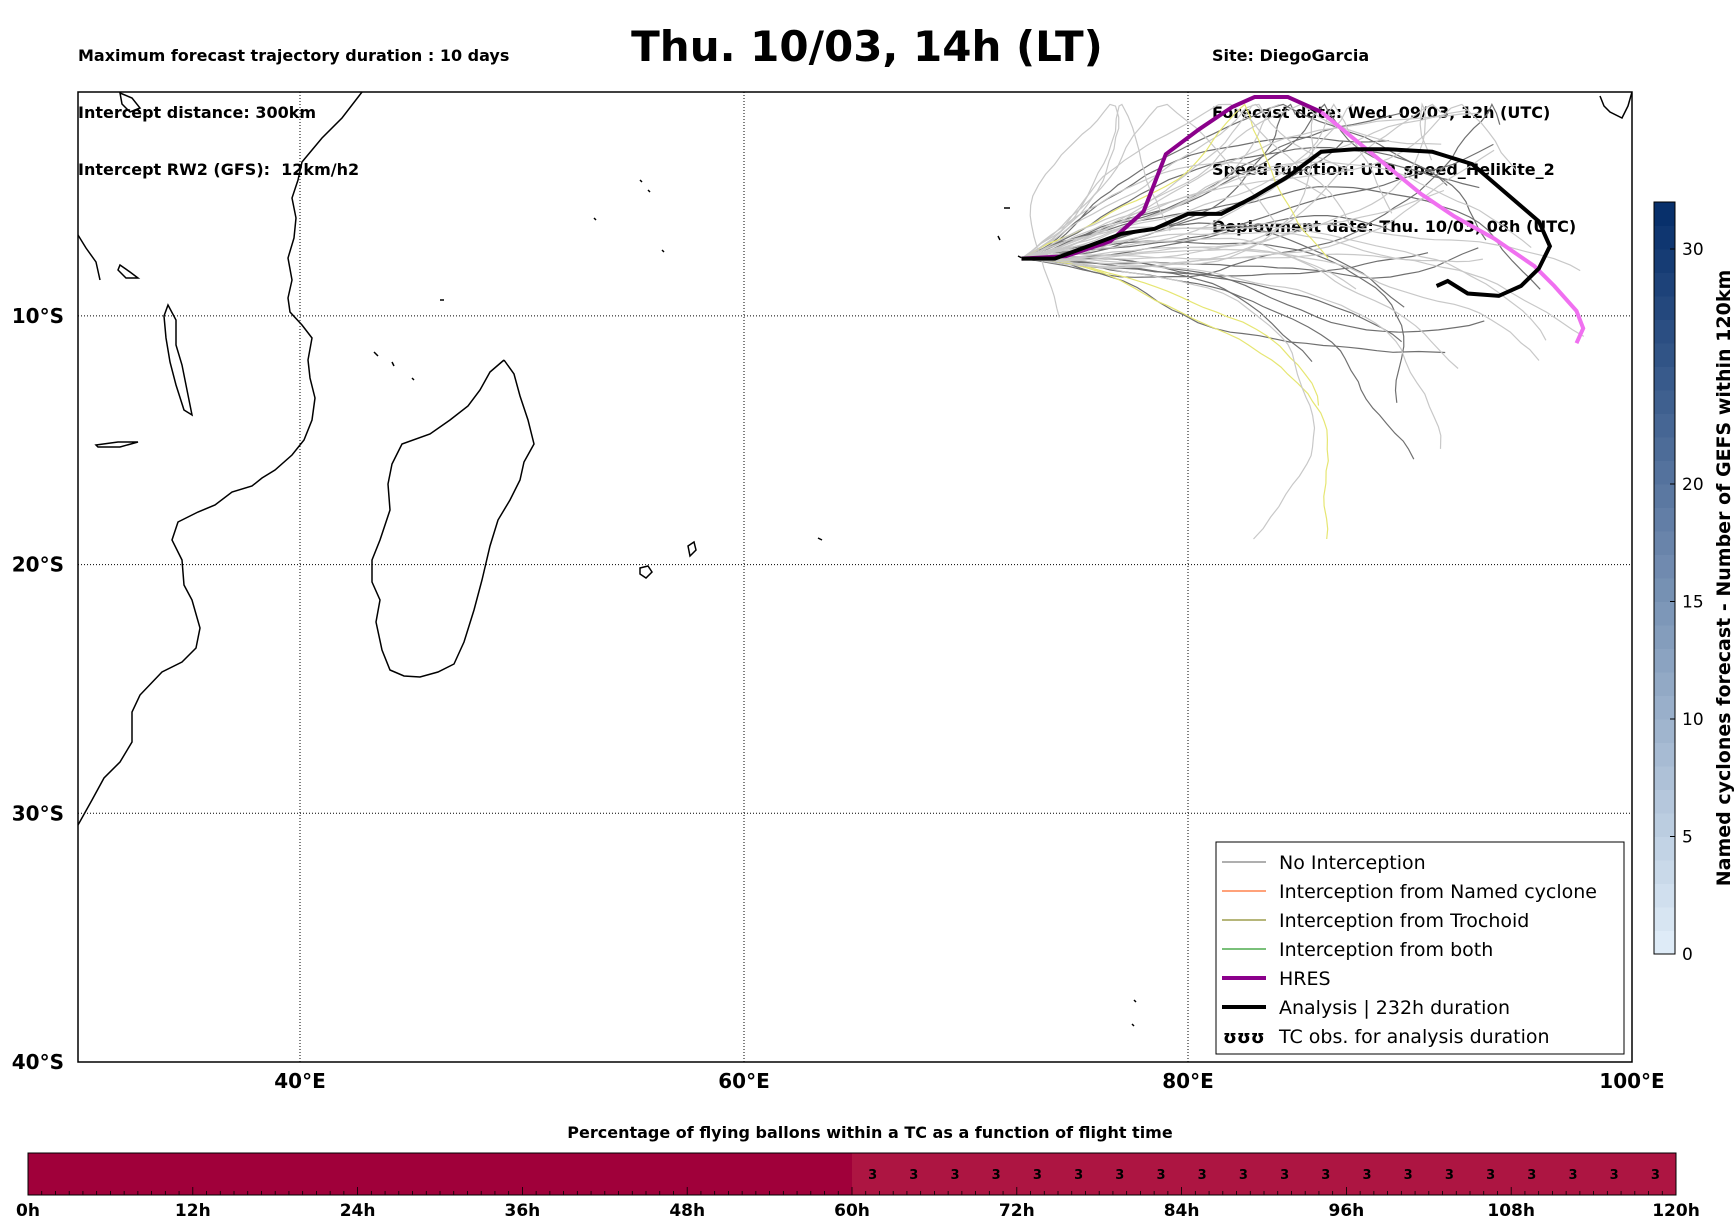 The height and width of the screenshot is (1223, 1734). I want to click on x-tick-label: 100°E, so click(1631, 1081).